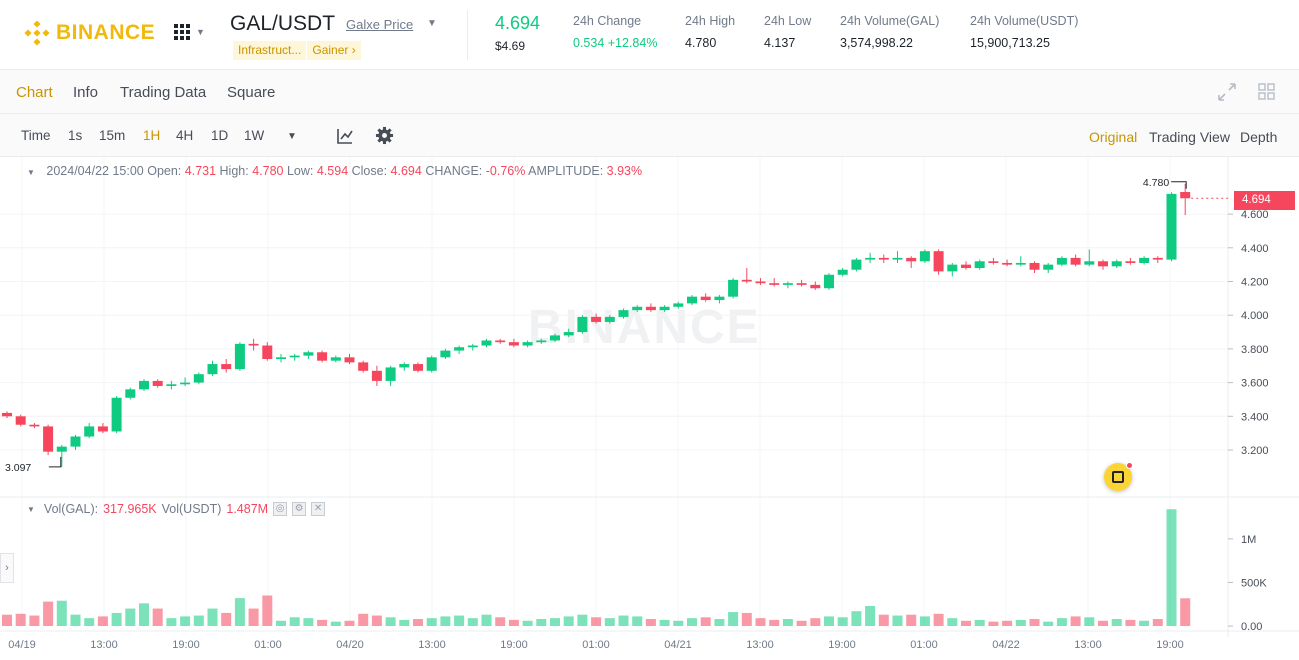 Image resolution: width=1299 pixels, height=660 pixels. I want to click on view-trading-view: Trading View, so click(1189, 137).